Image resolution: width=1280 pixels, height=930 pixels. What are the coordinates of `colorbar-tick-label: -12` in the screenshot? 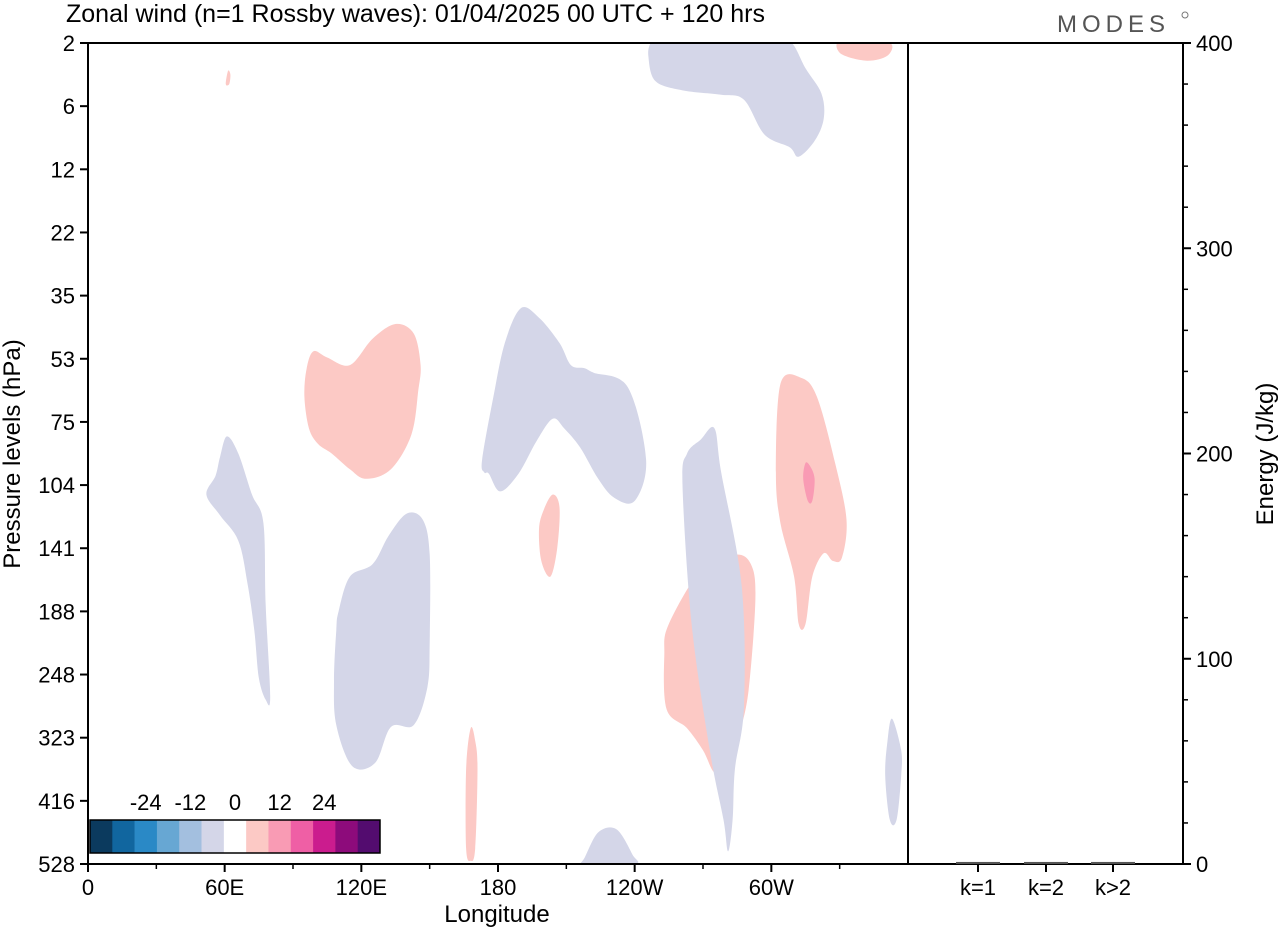 It's located at (190, 802).